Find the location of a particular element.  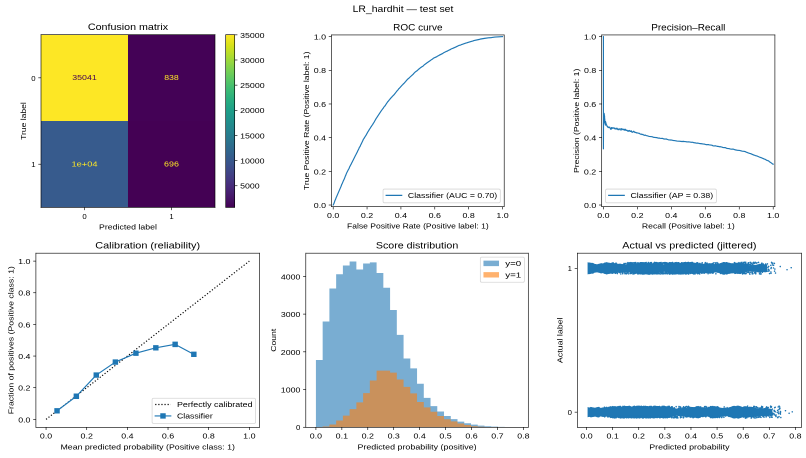

svg-text: 2000 is located at coordinates (291, 352).